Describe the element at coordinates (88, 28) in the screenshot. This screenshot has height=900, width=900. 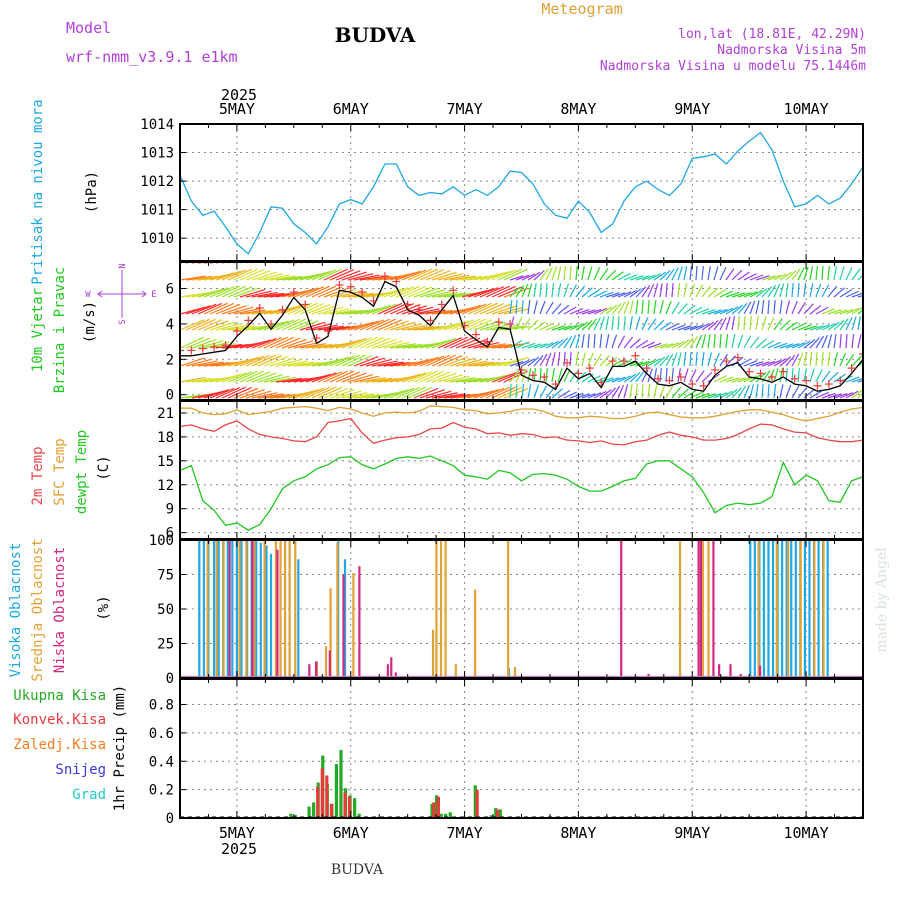
I see `model-label: Model` at that location.